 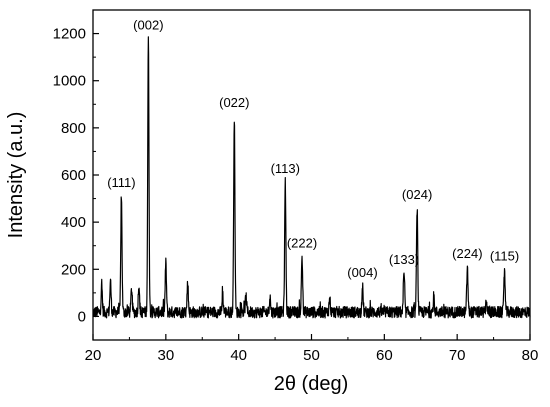 I want to click on y-tick-label: 600, so click(x=73, y=175).